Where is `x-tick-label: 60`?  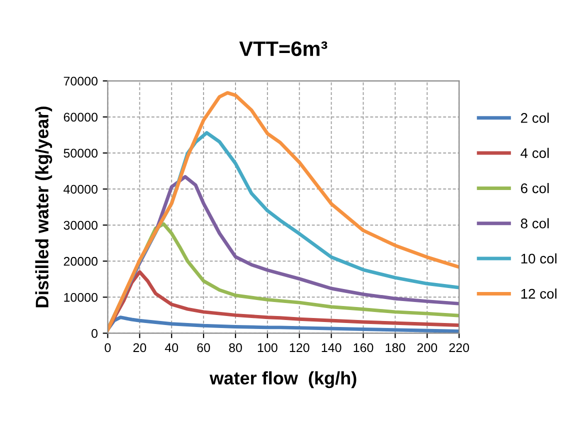
x-tick-label: 60 is located at coordinates (203, 347).